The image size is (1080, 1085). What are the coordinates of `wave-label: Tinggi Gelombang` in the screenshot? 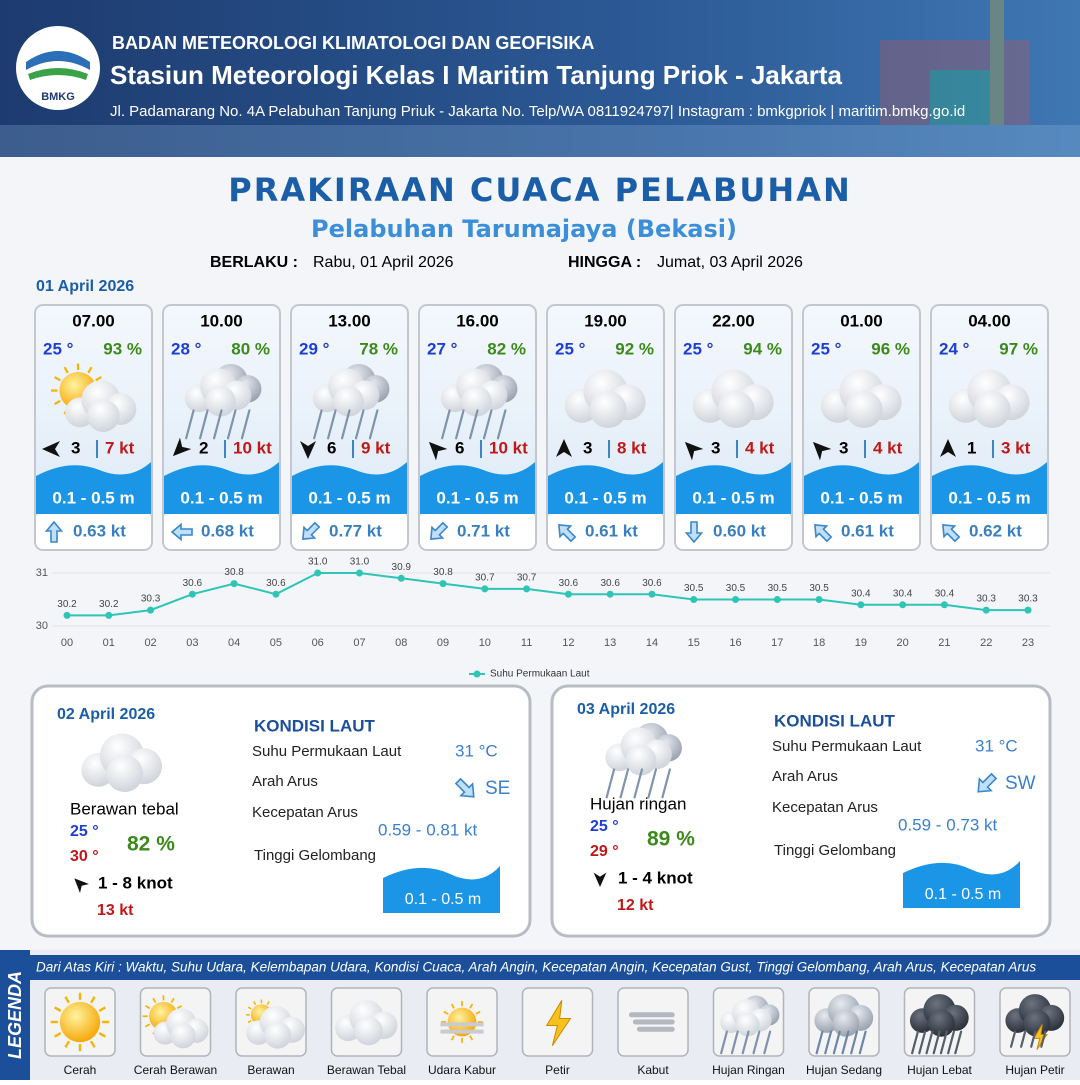 It's located at (315, 855).